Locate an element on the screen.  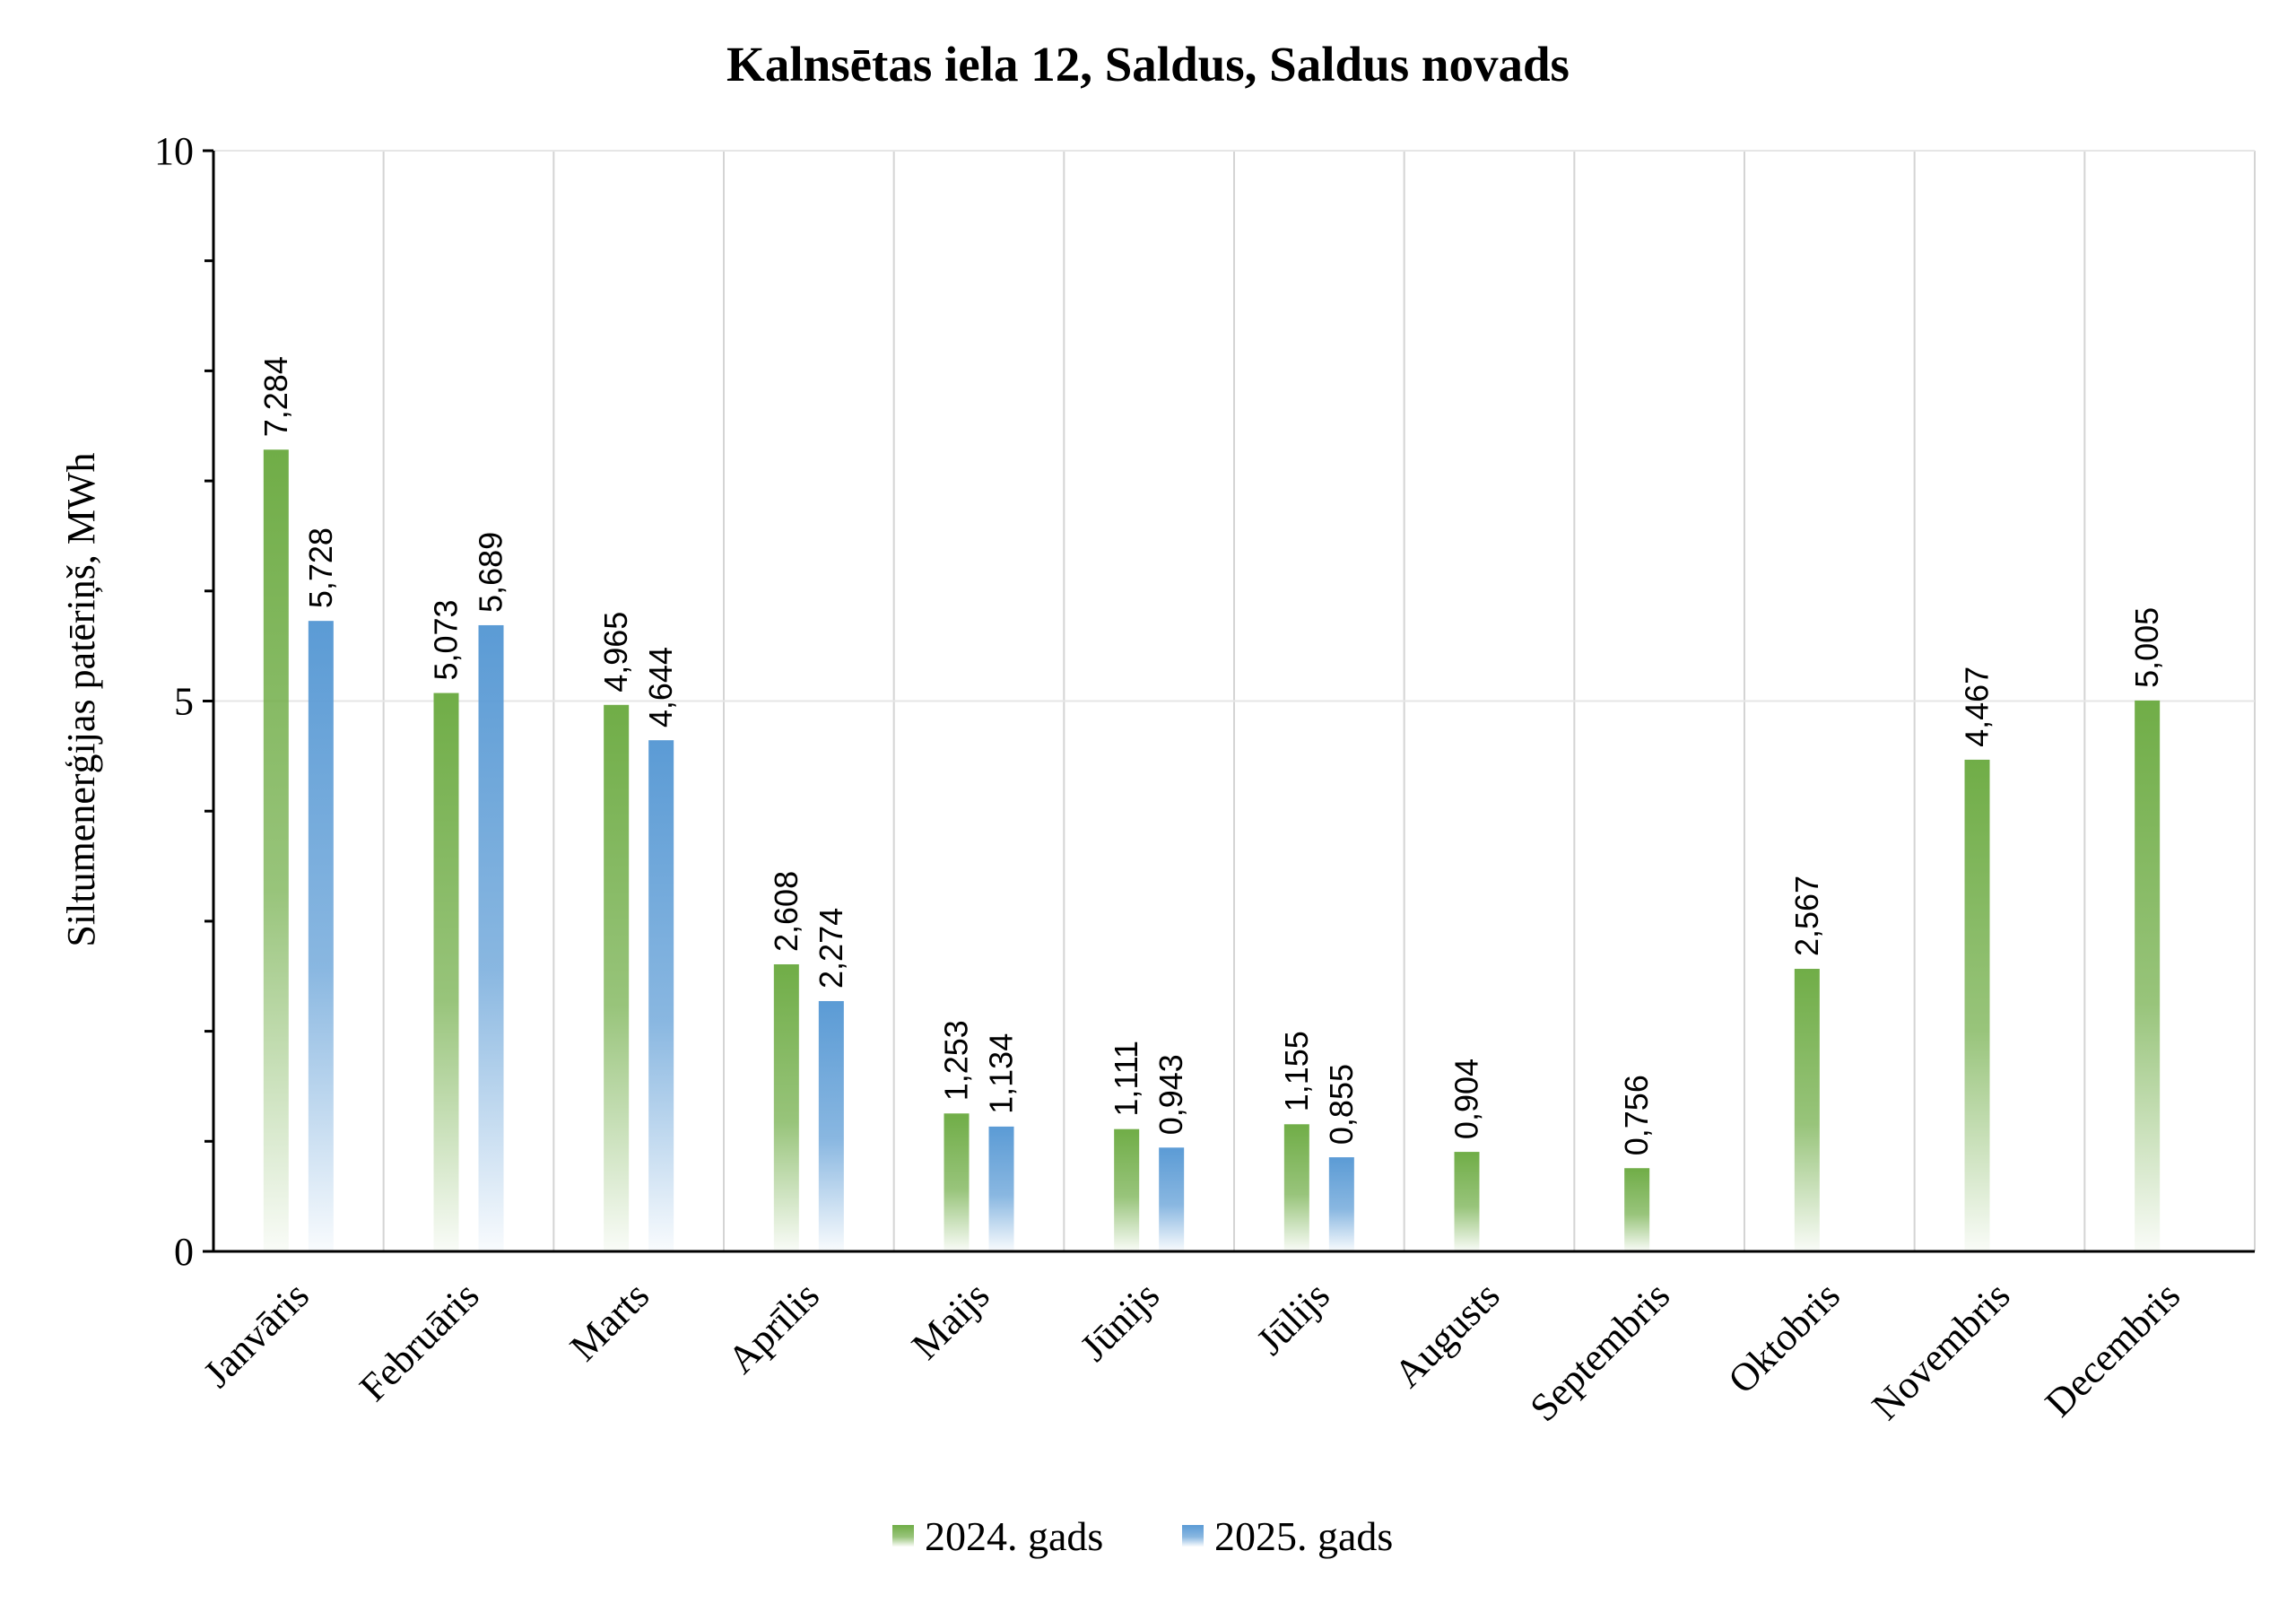
chart-title: Kalnsētas iela 12, Saldus, Saldus novads is located at coordinates (1148, 64).